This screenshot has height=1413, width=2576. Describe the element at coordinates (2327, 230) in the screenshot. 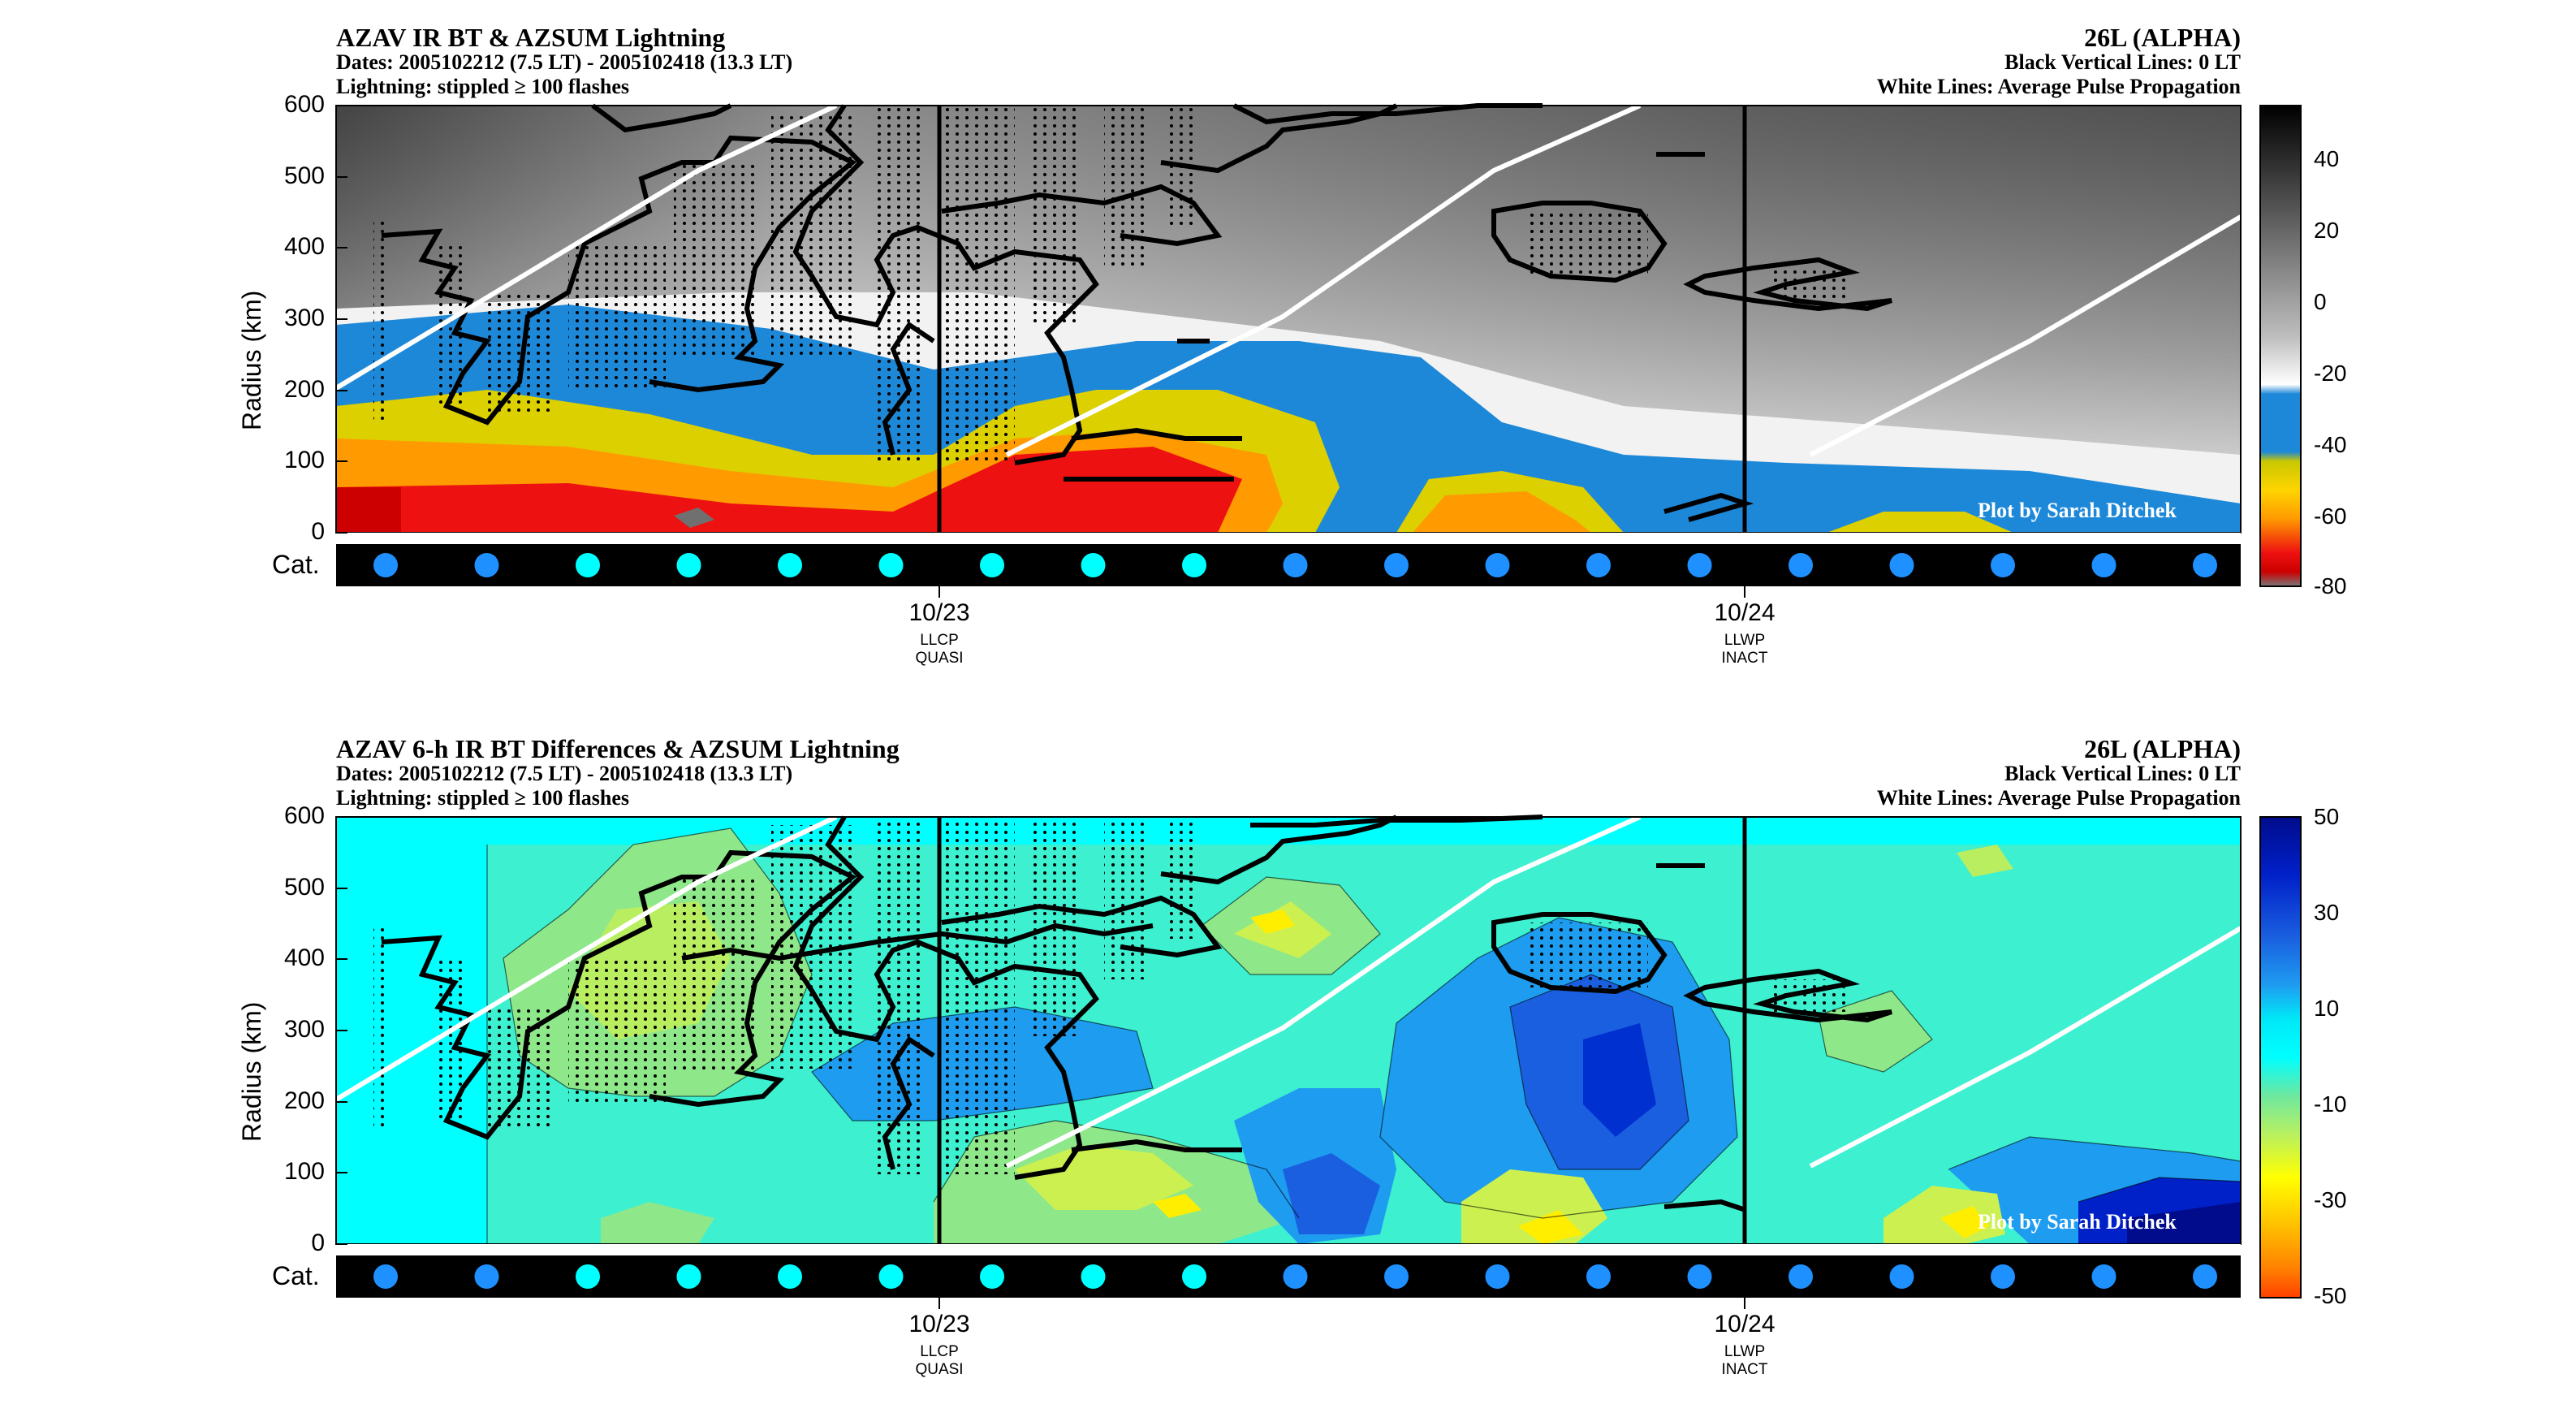

I see `colorbar-tick: 20` at that location.